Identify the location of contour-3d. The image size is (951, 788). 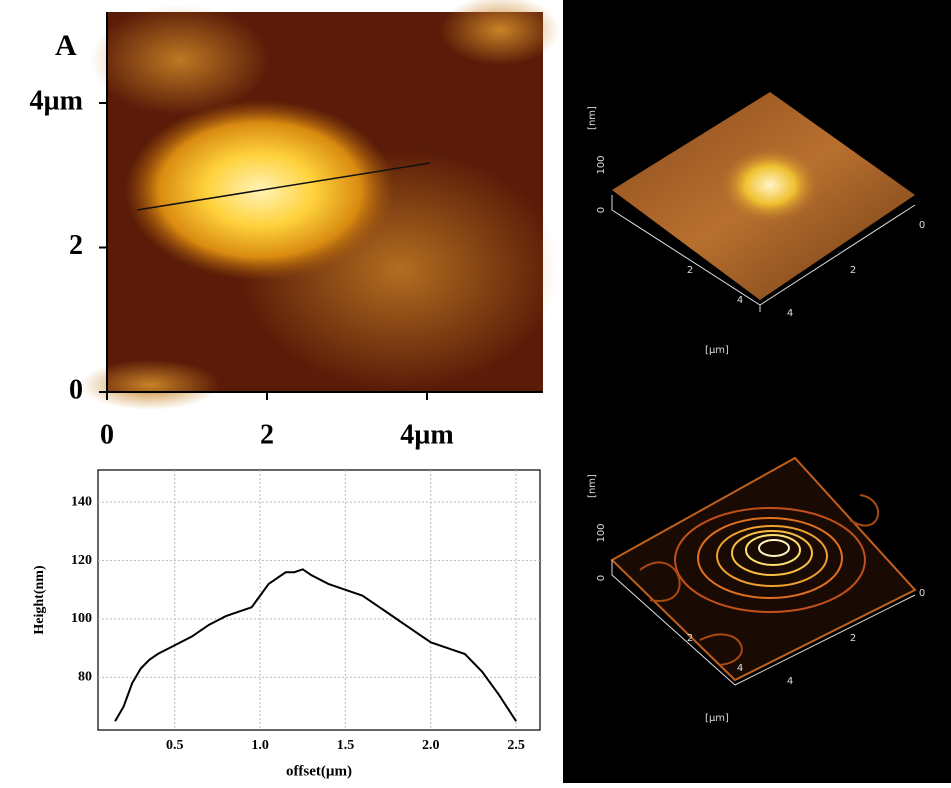
(763, 571).